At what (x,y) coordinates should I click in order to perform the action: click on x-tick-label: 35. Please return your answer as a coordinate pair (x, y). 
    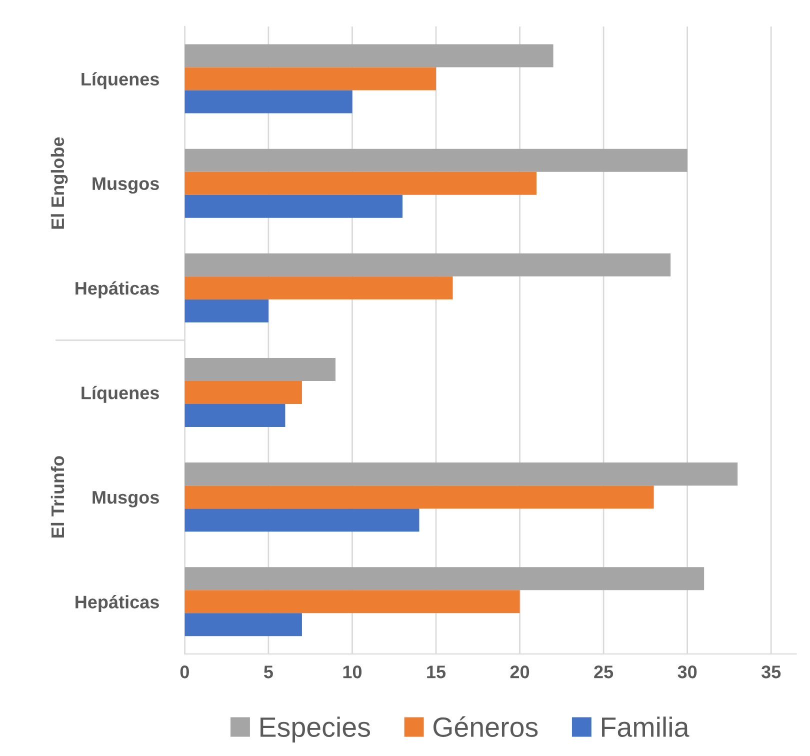
    Looking at the image, I should click on (771, 672).